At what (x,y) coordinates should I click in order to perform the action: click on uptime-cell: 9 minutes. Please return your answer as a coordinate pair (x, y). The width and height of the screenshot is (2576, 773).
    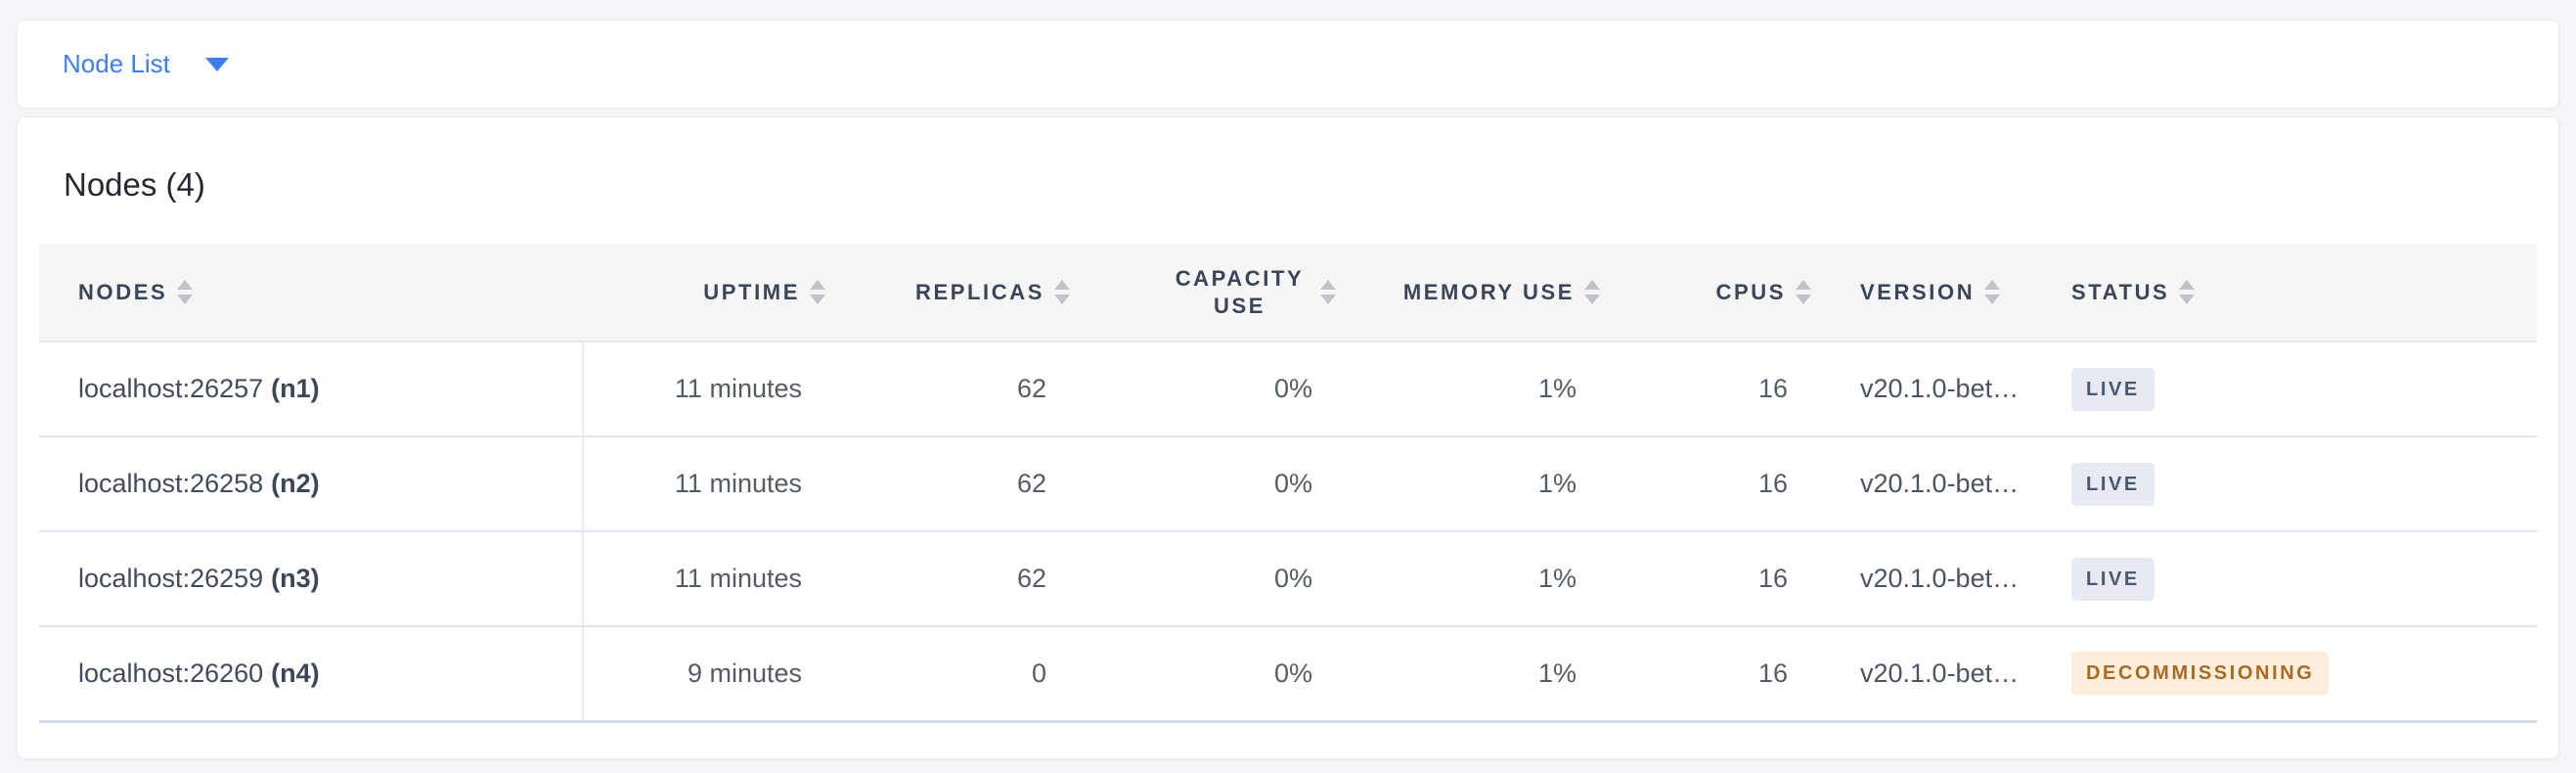
    Looking at the image, I should click on (711, 674).